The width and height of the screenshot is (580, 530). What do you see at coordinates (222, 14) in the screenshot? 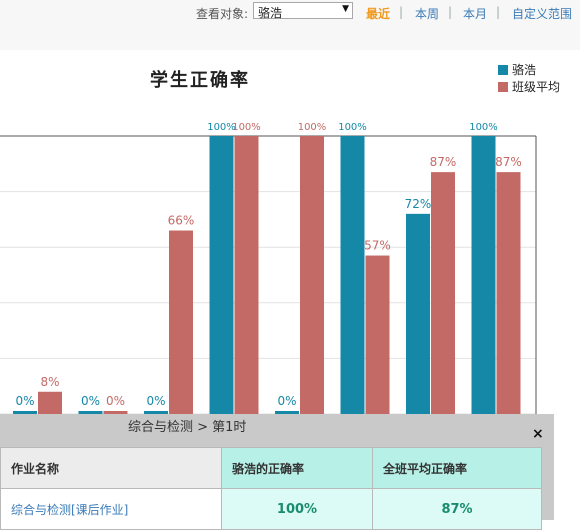
I see `filter-label: 查看对象:` at bounding box center [222, 14].